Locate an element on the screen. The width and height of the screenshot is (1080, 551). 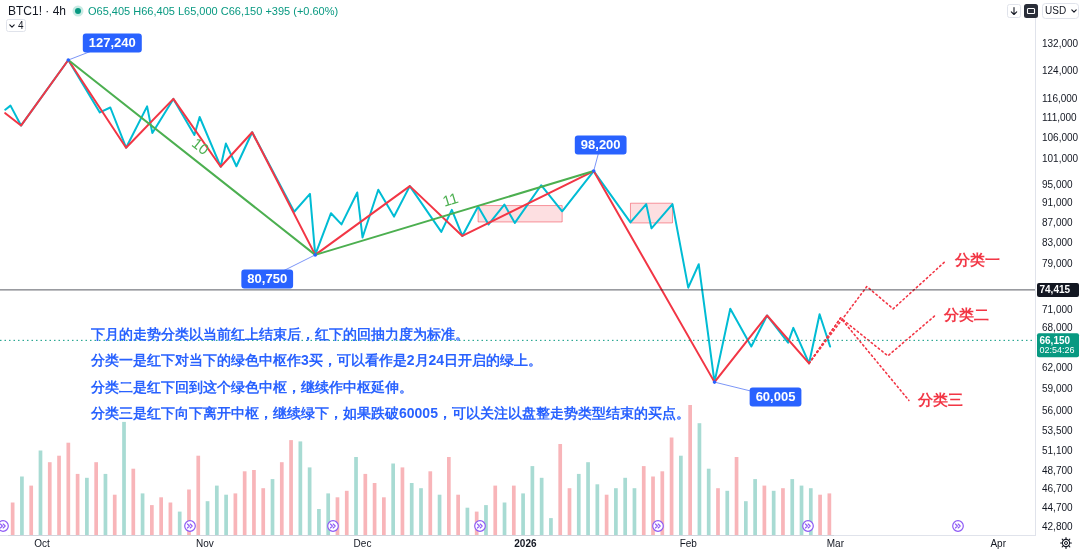
annotation: 4 is located at coordinates (21, 25).